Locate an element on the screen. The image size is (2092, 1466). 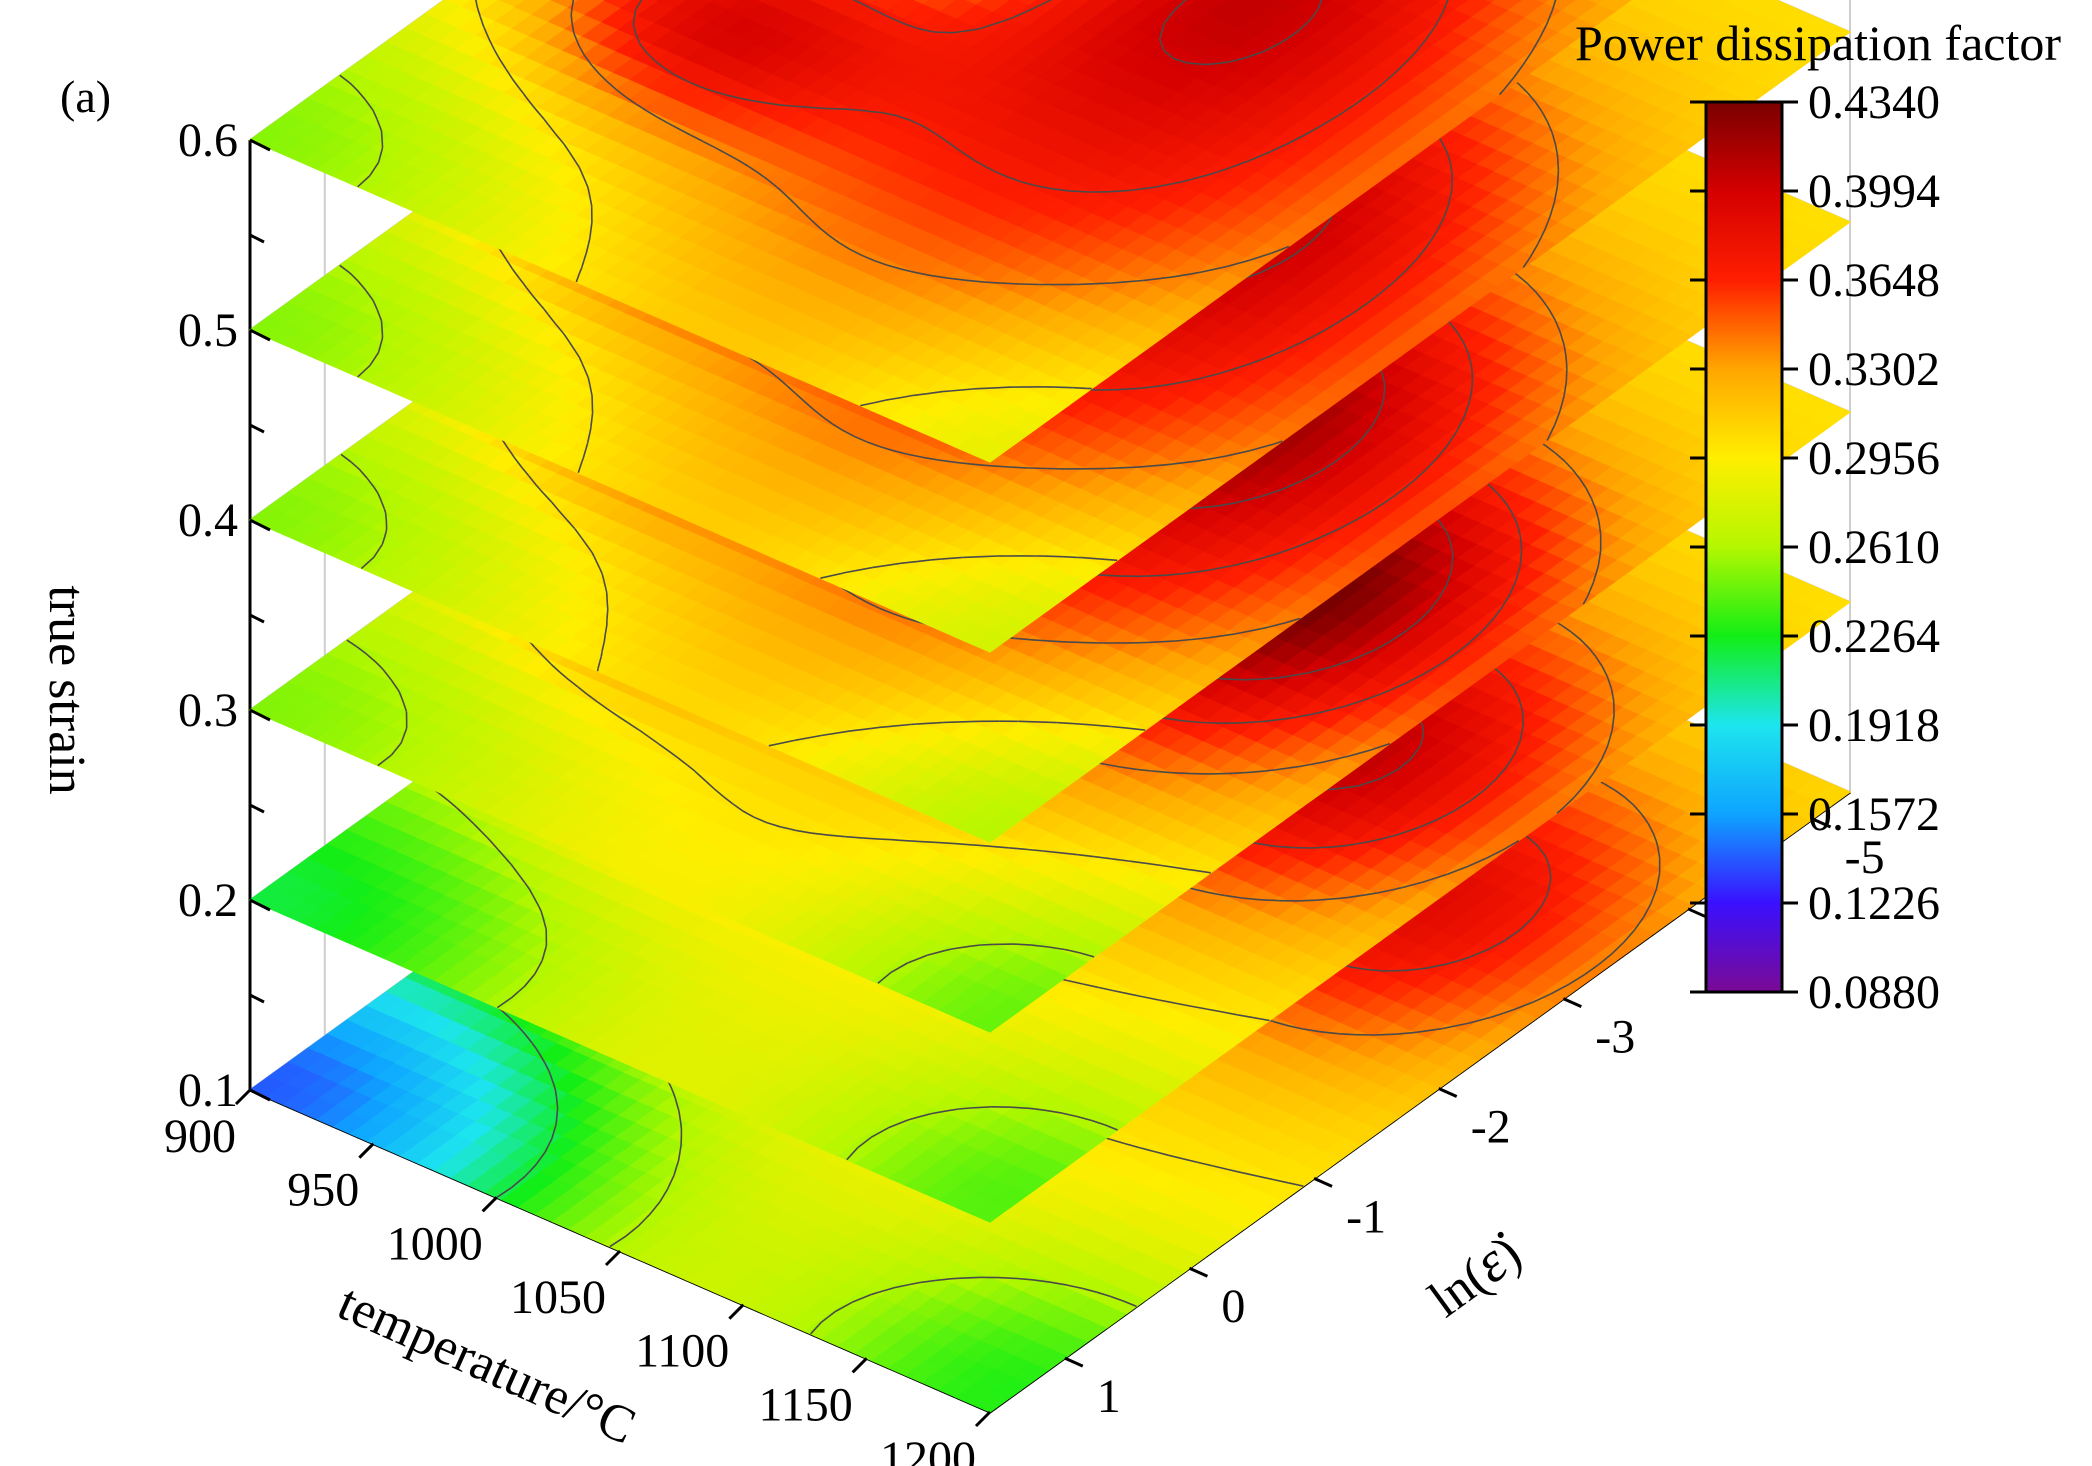
colorbar-tick-label: 0.0880 is located at coordinates (1874, 992).